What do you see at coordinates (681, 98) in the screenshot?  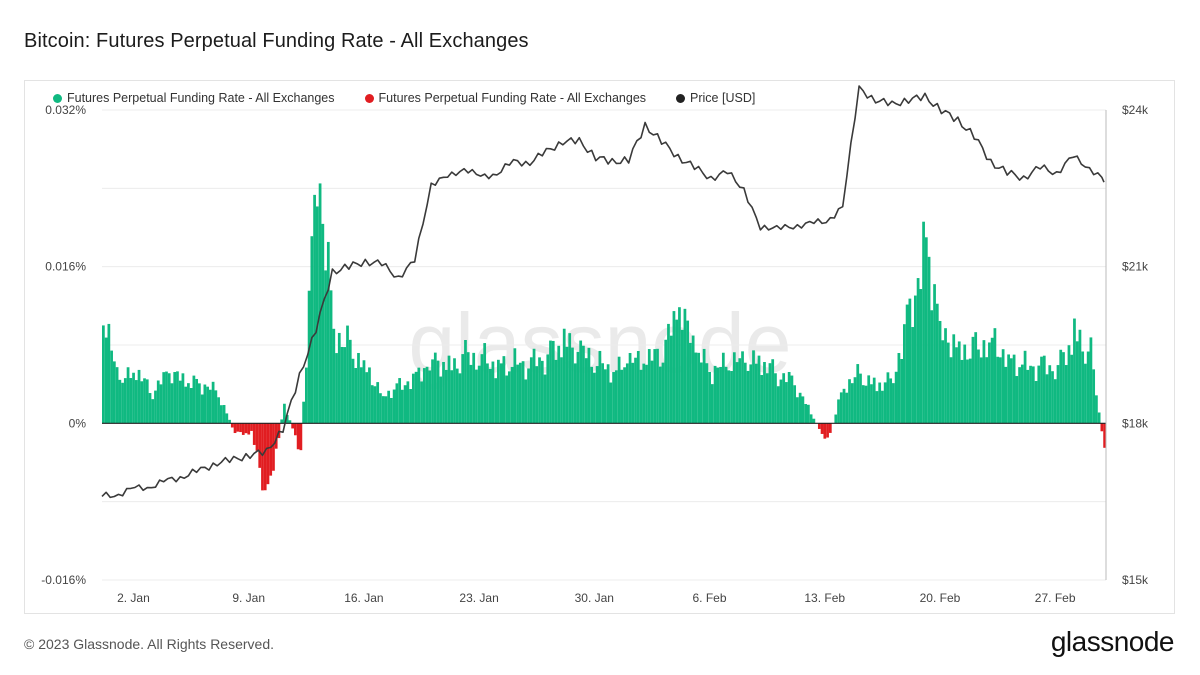 I see `legend-dot-price` at bounding box center [681, 98].